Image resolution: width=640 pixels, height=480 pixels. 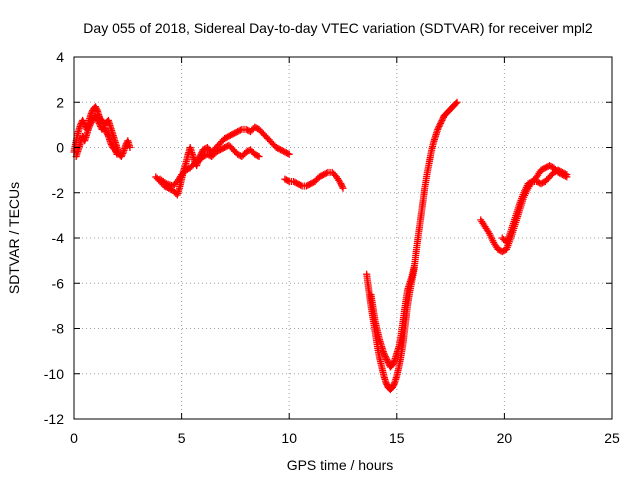 I want to click on y-axis-title: SDTVAR / TECUs, so click(x=14, y=238).